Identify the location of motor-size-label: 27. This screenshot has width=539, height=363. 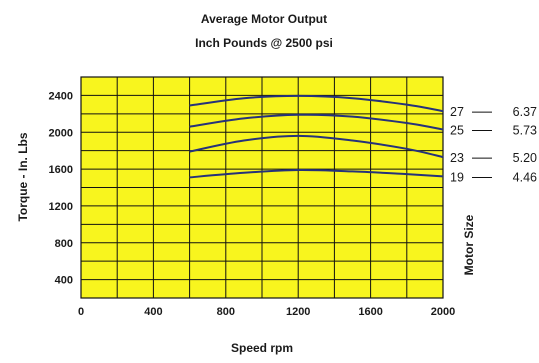
(457, 112).